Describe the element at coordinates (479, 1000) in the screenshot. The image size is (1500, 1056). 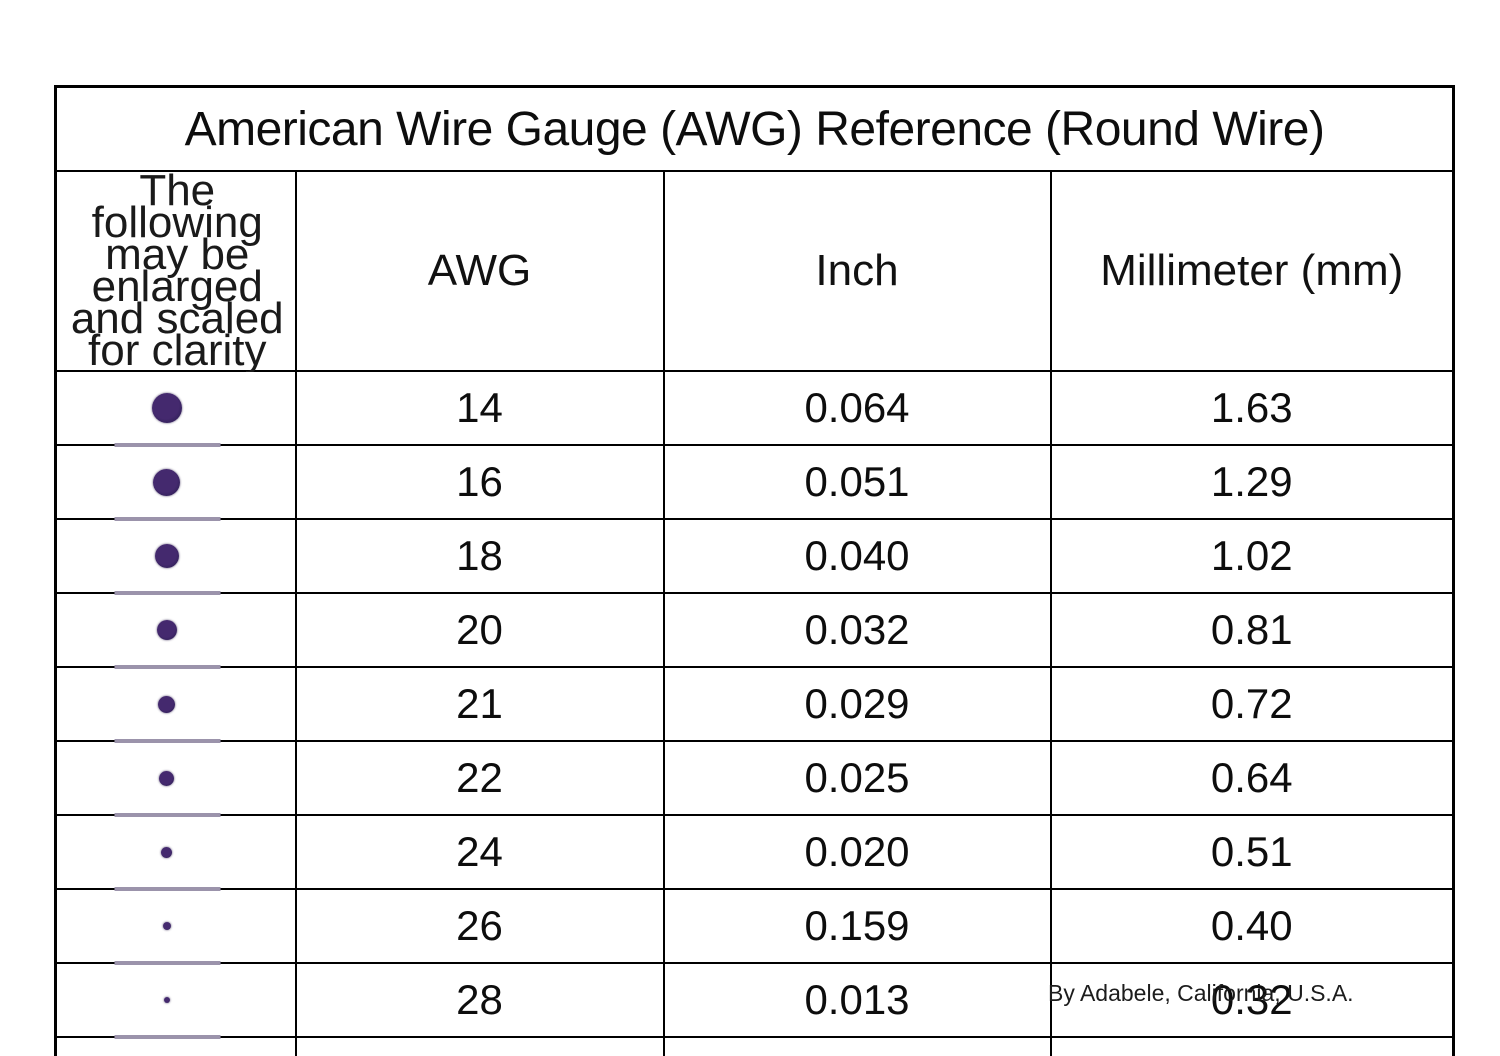
I see `awg-value: 28` at that location.